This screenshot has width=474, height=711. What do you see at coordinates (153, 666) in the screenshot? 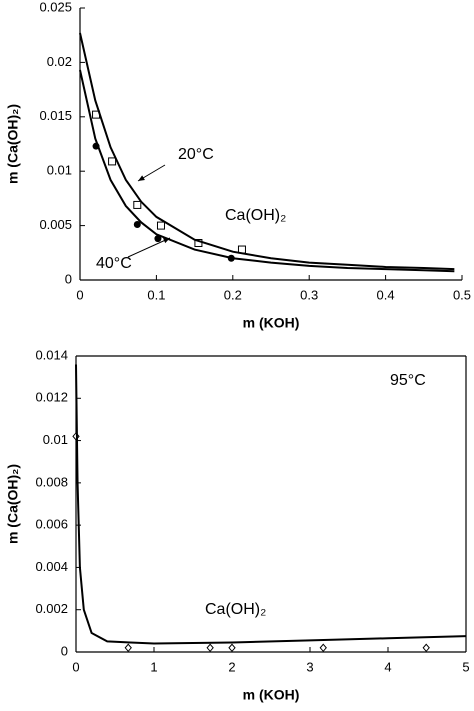
I see `x-tick-label: 1` at bounding box center [153, 666].